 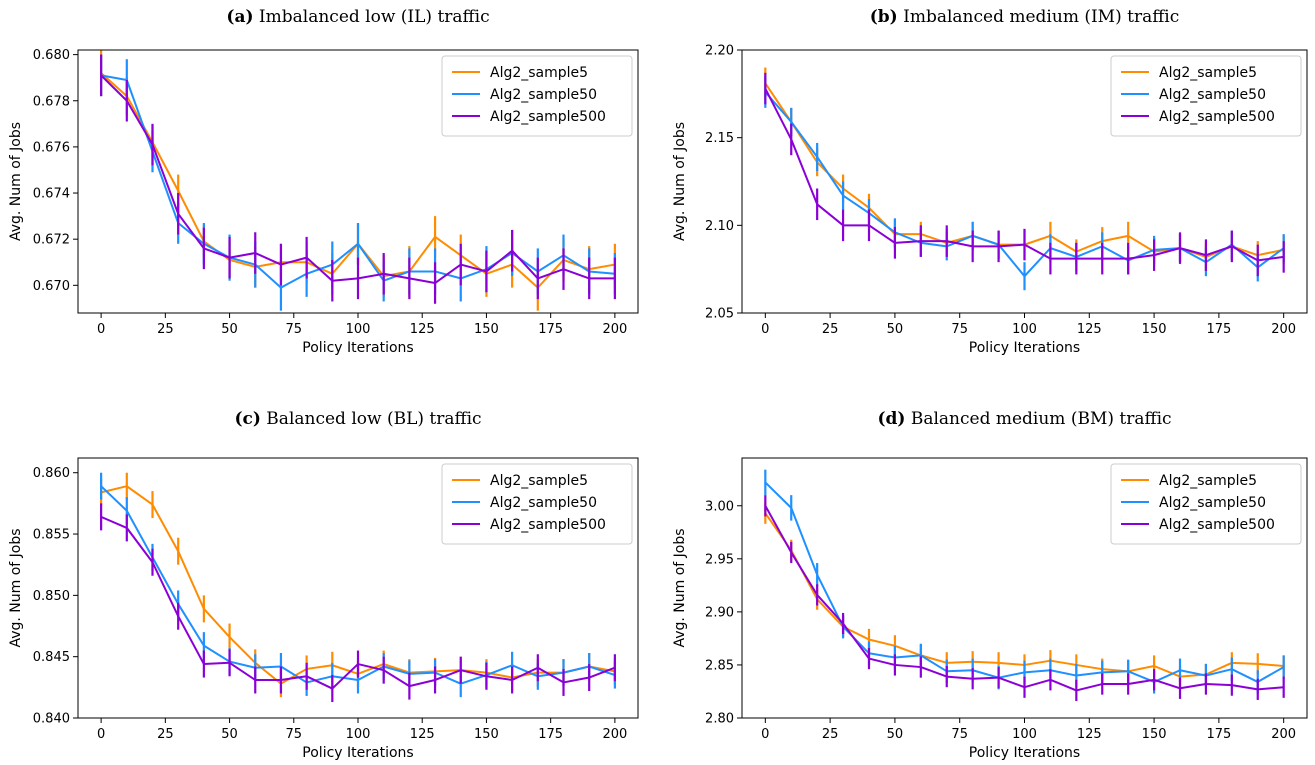 I want to click on y-tick-label: 0.670, so click(x=51, y=286).